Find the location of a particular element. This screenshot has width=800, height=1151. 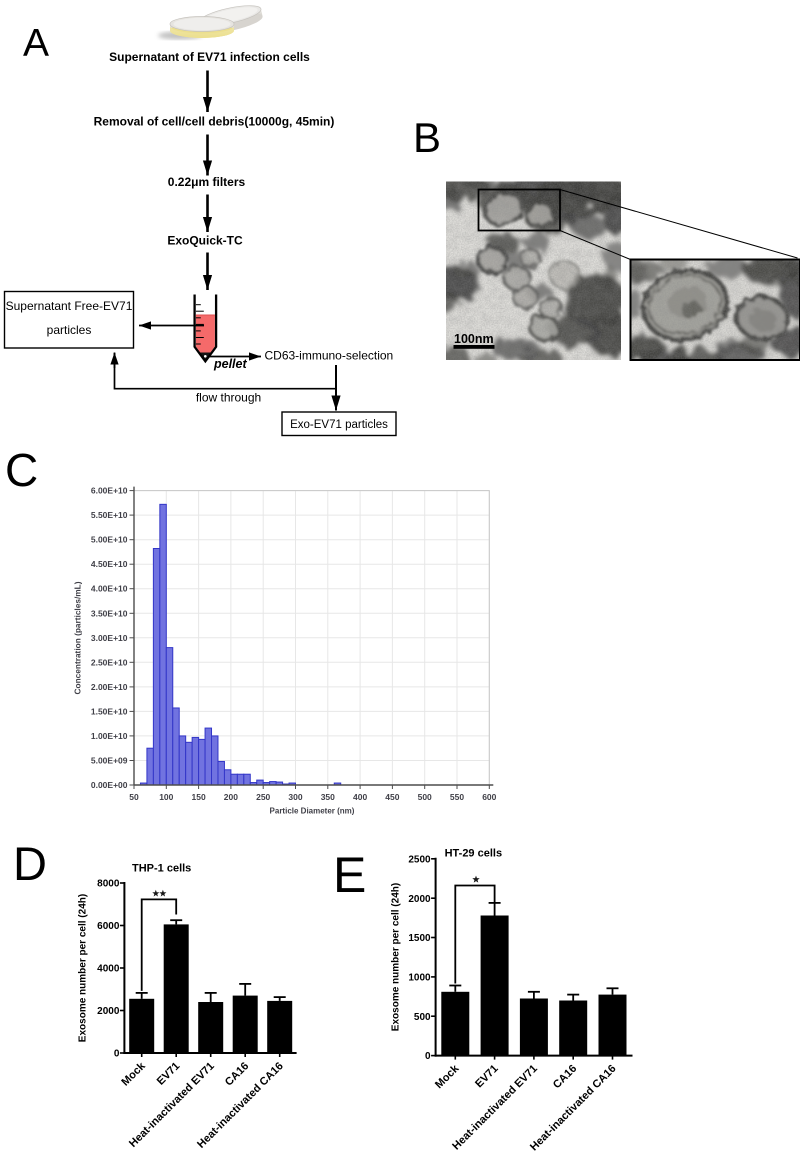

svg-text: 0.00E+00 is located at coordinates (109, 785).